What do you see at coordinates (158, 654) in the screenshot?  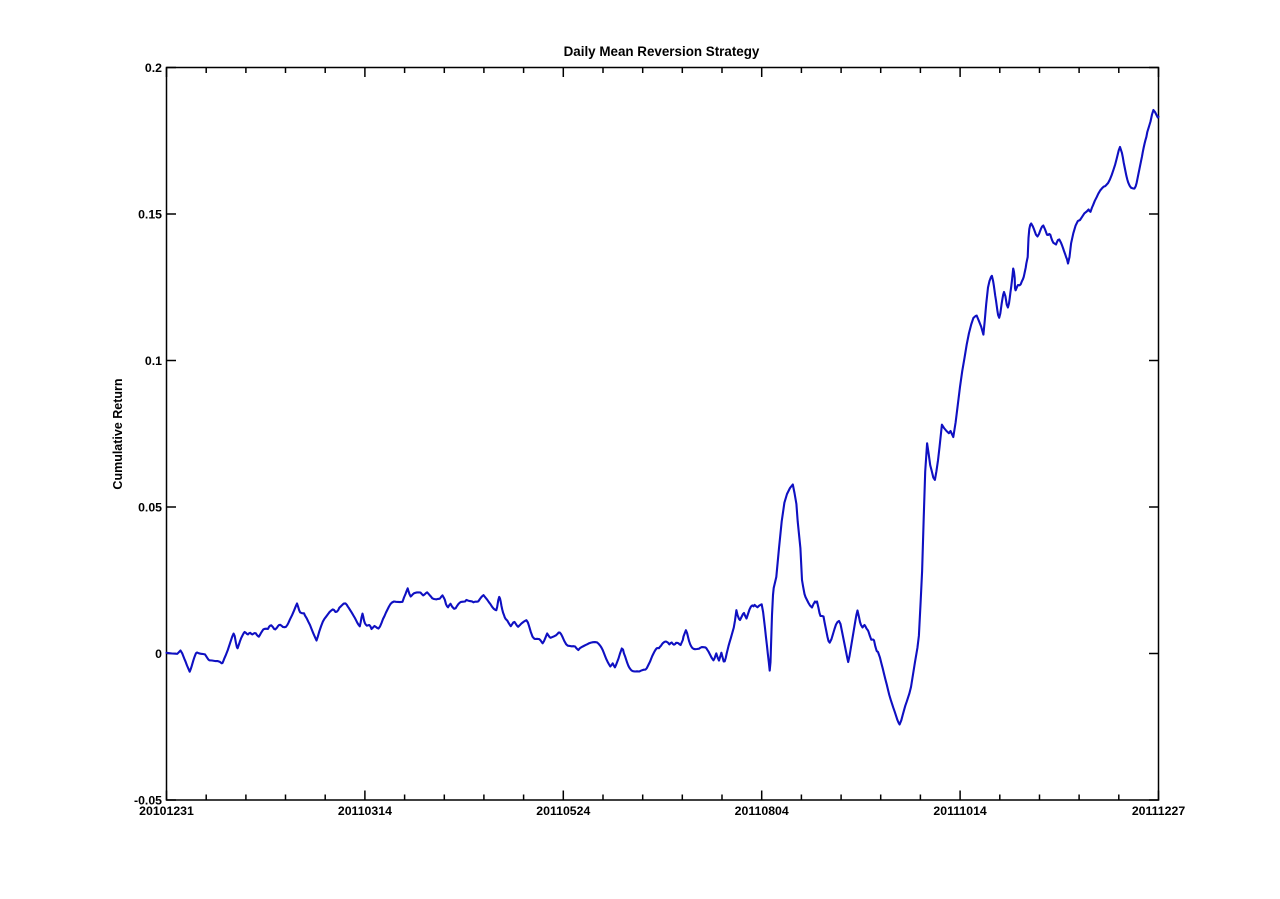 I see `svg-text: 0` at bounding box center [158, 654].